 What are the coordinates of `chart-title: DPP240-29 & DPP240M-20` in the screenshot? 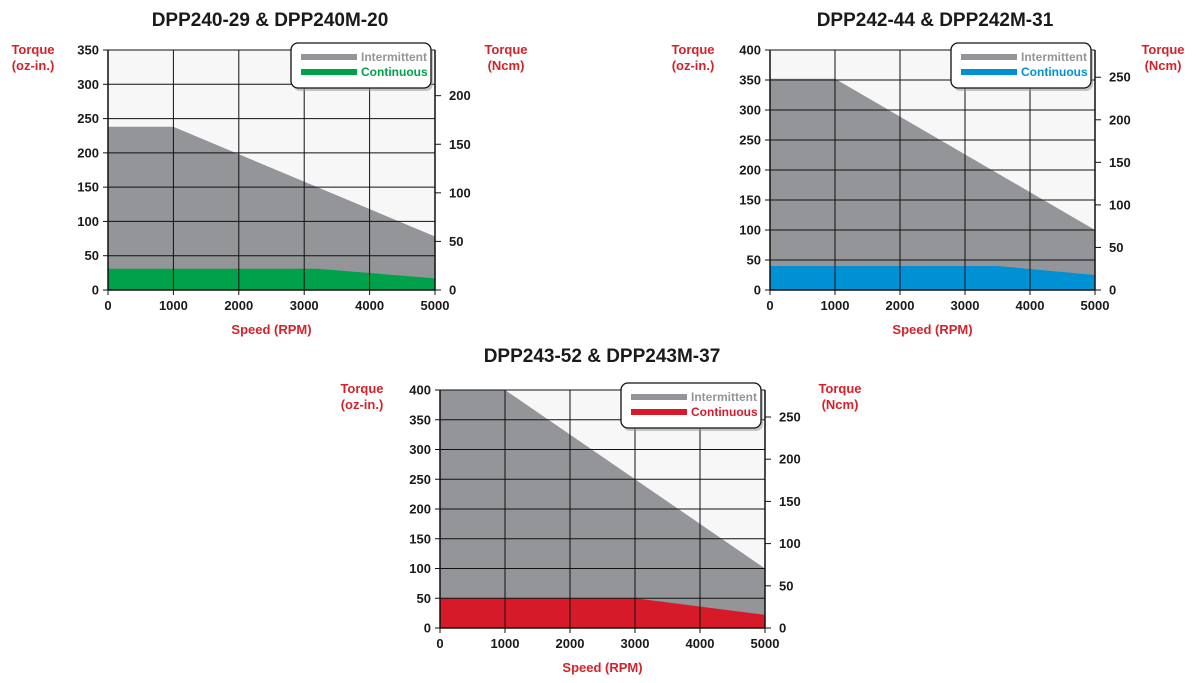 It's located at (270, 20).